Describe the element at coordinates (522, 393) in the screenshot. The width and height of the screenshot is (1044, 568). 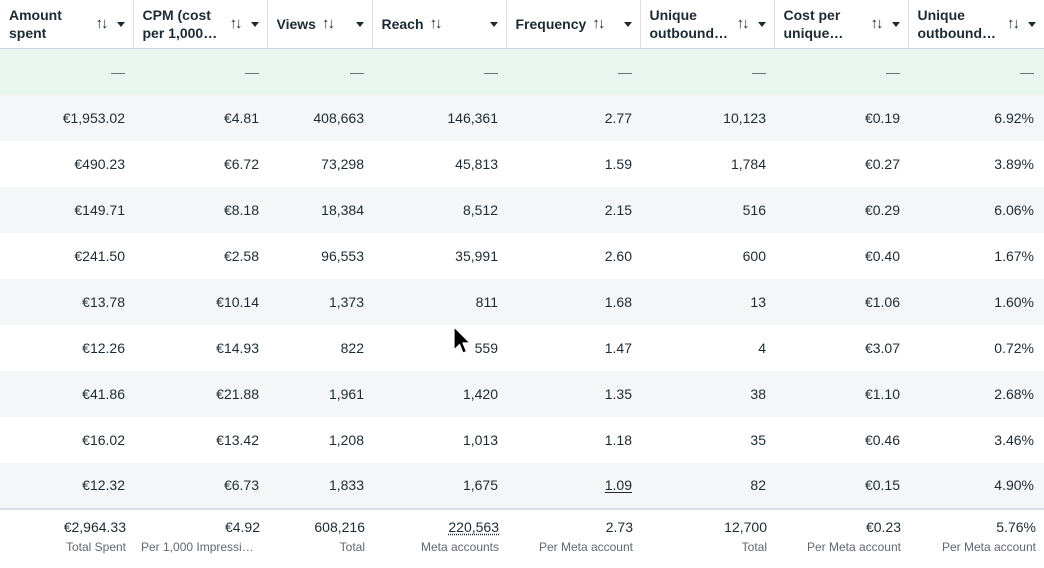
I see `table-row: €41.86 €21.88 1,961 1,420 1.35 38 €1.10 2.68%` at that location.